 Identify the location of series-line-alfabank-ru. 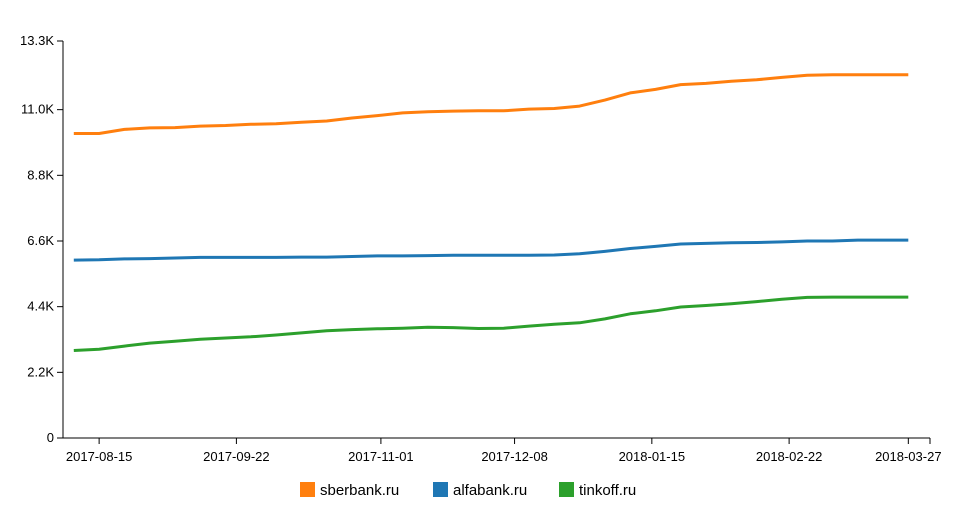
(491, 250).